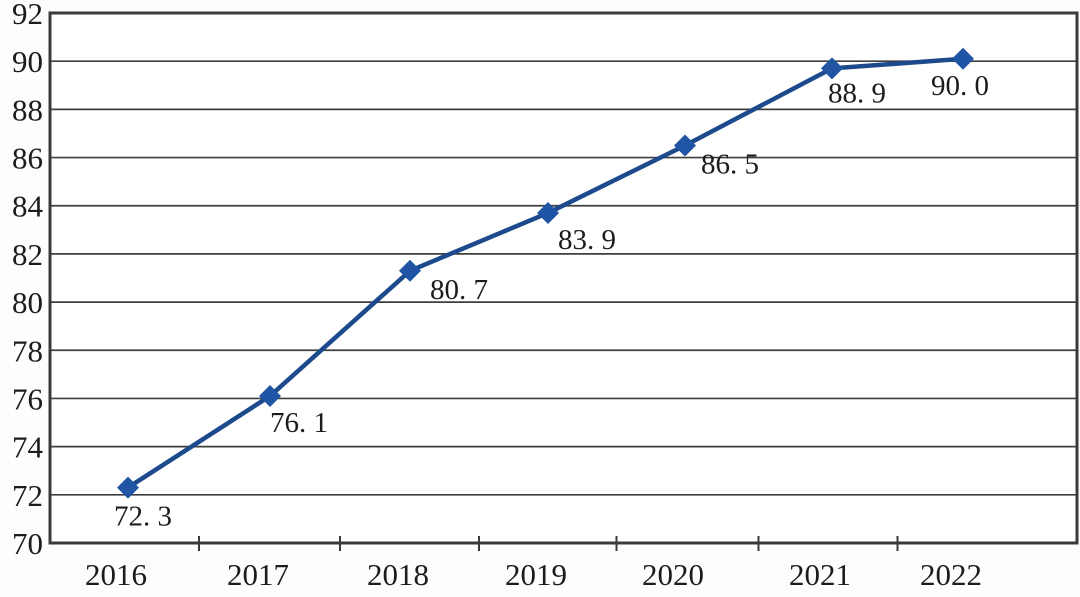  What do you see at coordinates (27, 543) in the screenshot?
I see `y-axis-tick-label: 70` at bounding box center [27, 543].